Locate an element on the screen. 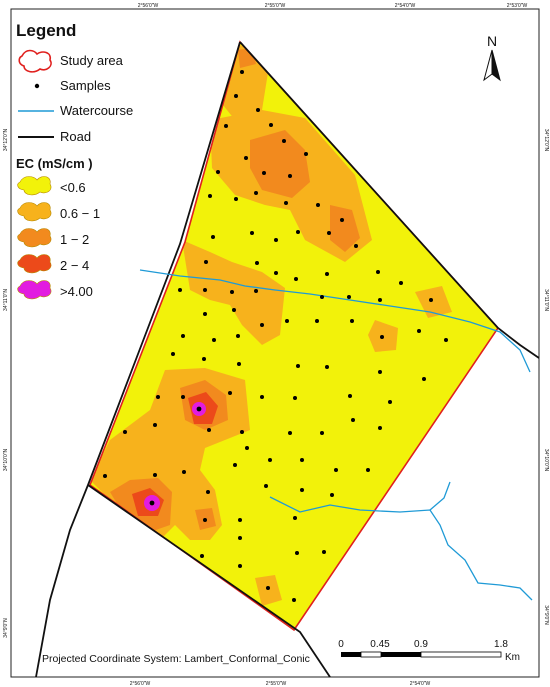 The image size is (550, 687). road-south is located at coordinates (209, 581).